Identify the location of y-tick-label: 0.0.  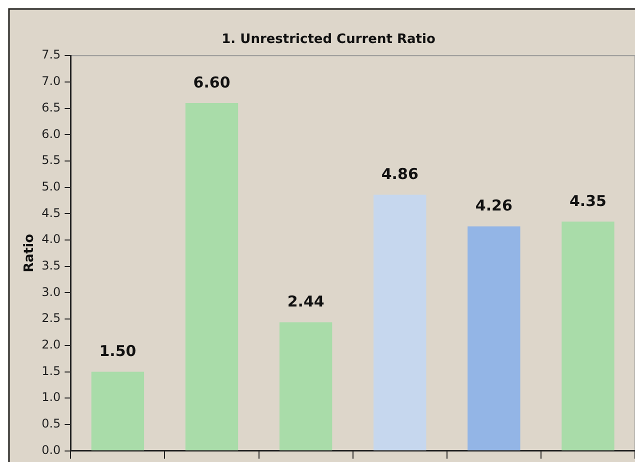
(51, 449).